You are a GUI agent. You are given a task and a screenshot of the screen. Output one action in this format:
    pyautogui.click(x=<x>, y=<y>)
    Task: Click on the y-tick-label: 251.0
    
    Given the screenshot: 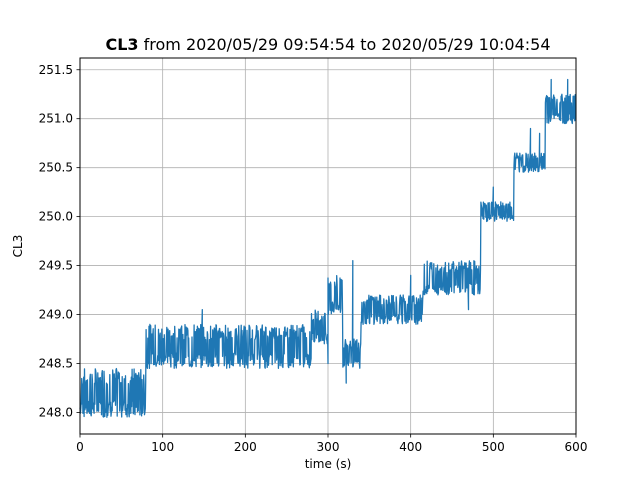 What is the action you would take?
    pyautogui.click(x=56, y=119)
    